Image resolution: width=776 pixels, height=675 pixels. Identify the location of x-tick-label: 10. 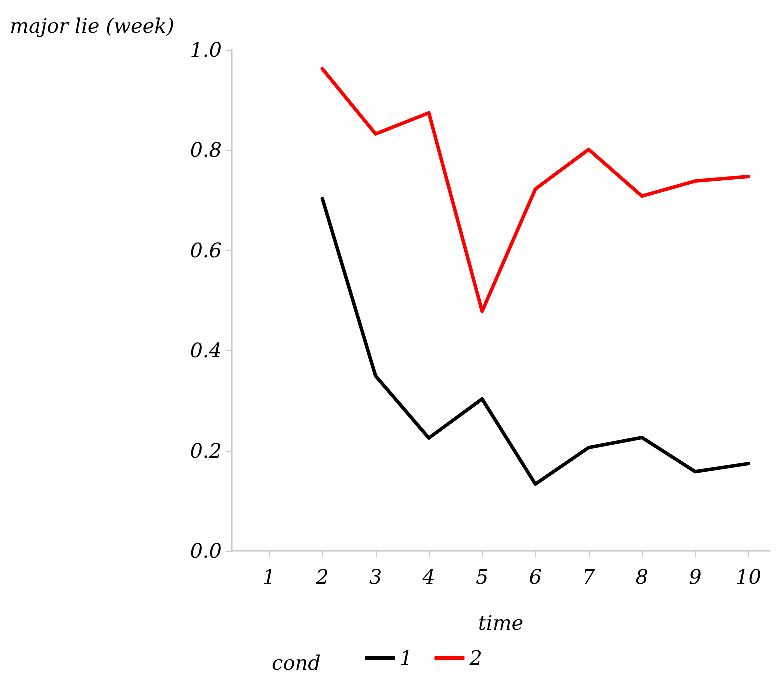
(749, 577).